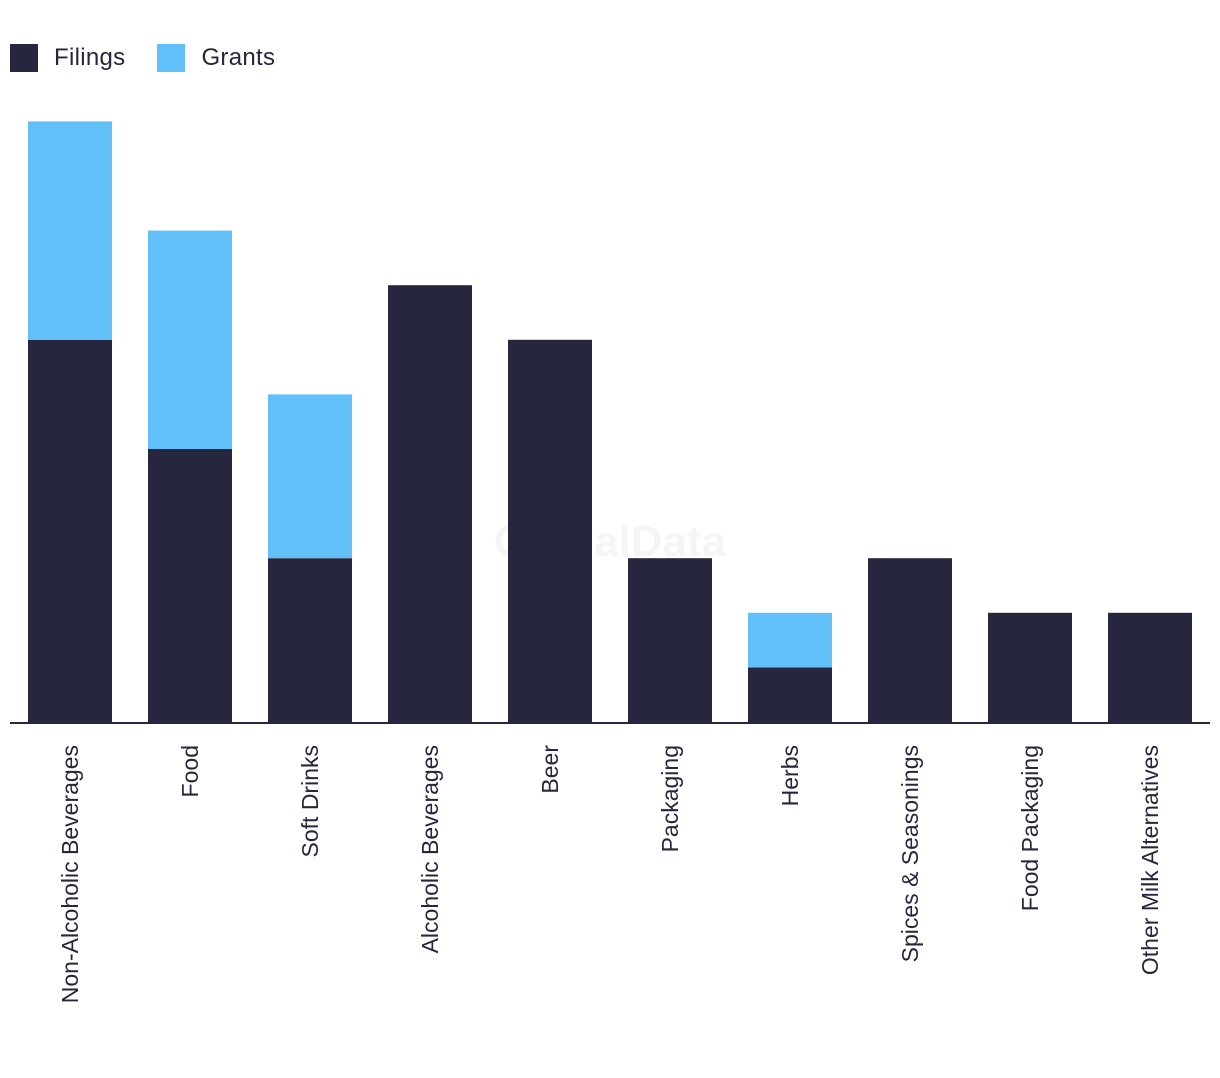  What do you see at coordinates (550, 769) in the screenshot?
I see `x-tick-label-beer: Beer` at bounding box center [550, 769].